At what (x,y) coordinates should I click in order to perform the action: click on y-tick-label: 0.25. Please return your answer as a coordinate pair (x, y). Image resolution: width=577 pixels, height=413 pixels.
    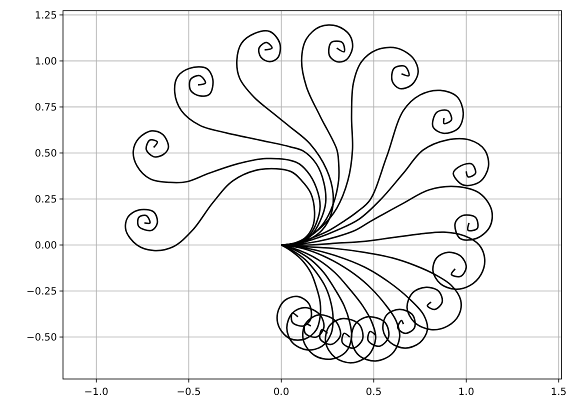
    Looking at the image, I should click on (45, 200).